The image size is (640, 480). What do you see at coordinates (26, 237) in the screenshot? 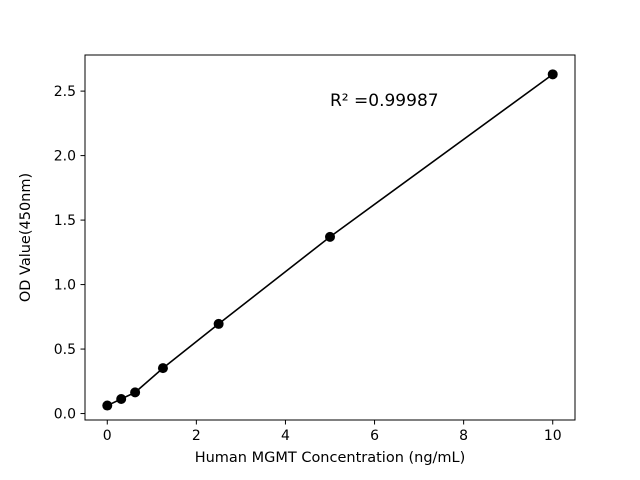
I see `y-axis-label: OD Value(450nm)` at bounding box center [26, 237].